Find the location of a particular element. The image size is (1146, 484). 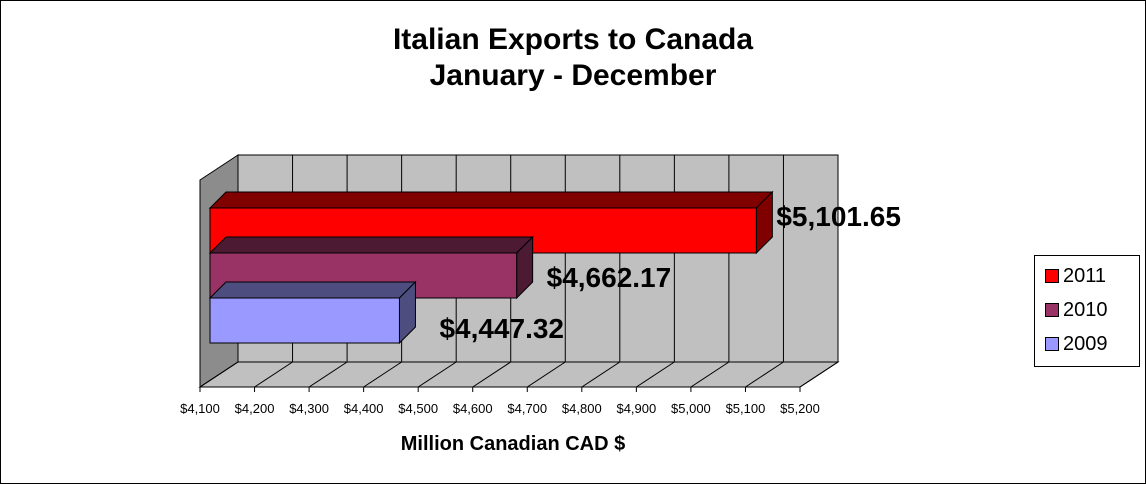

x-tick-label: $4,500 is located at coordinates (418, 408).